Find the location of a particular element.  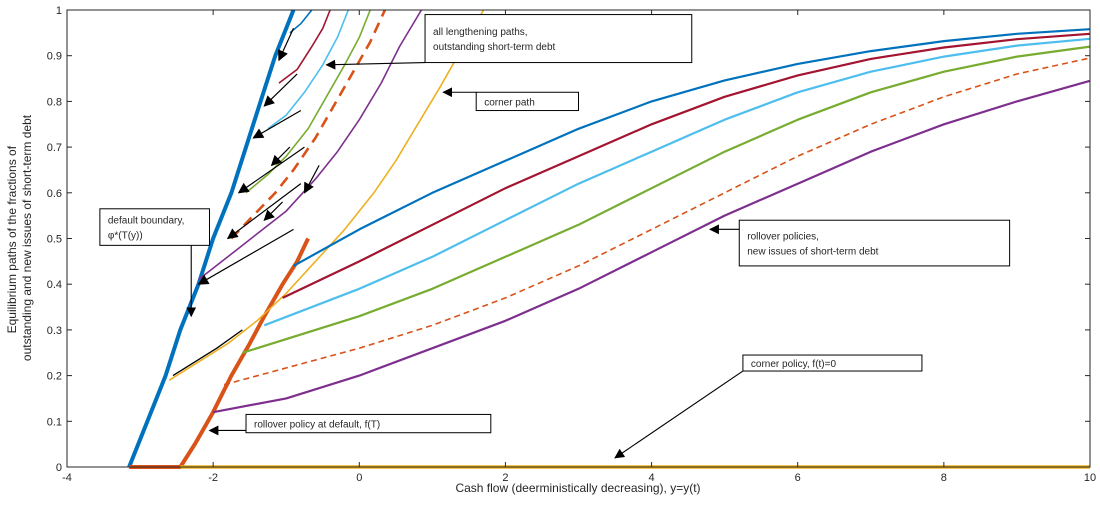

x-tick-label: 8 is located at coordinates (944, 478).